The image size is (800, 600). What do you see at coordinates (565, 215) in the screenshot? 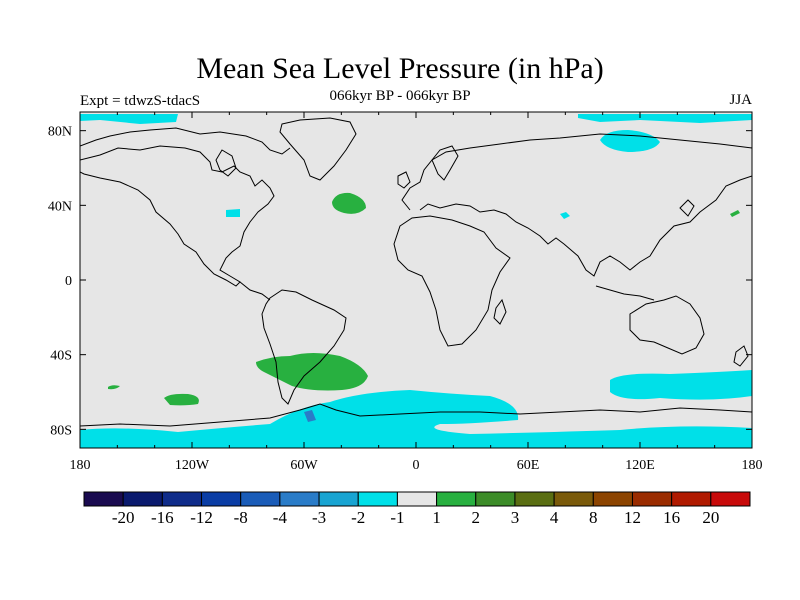
I see `asia-small-cyan` at bounding box center [565, 215].